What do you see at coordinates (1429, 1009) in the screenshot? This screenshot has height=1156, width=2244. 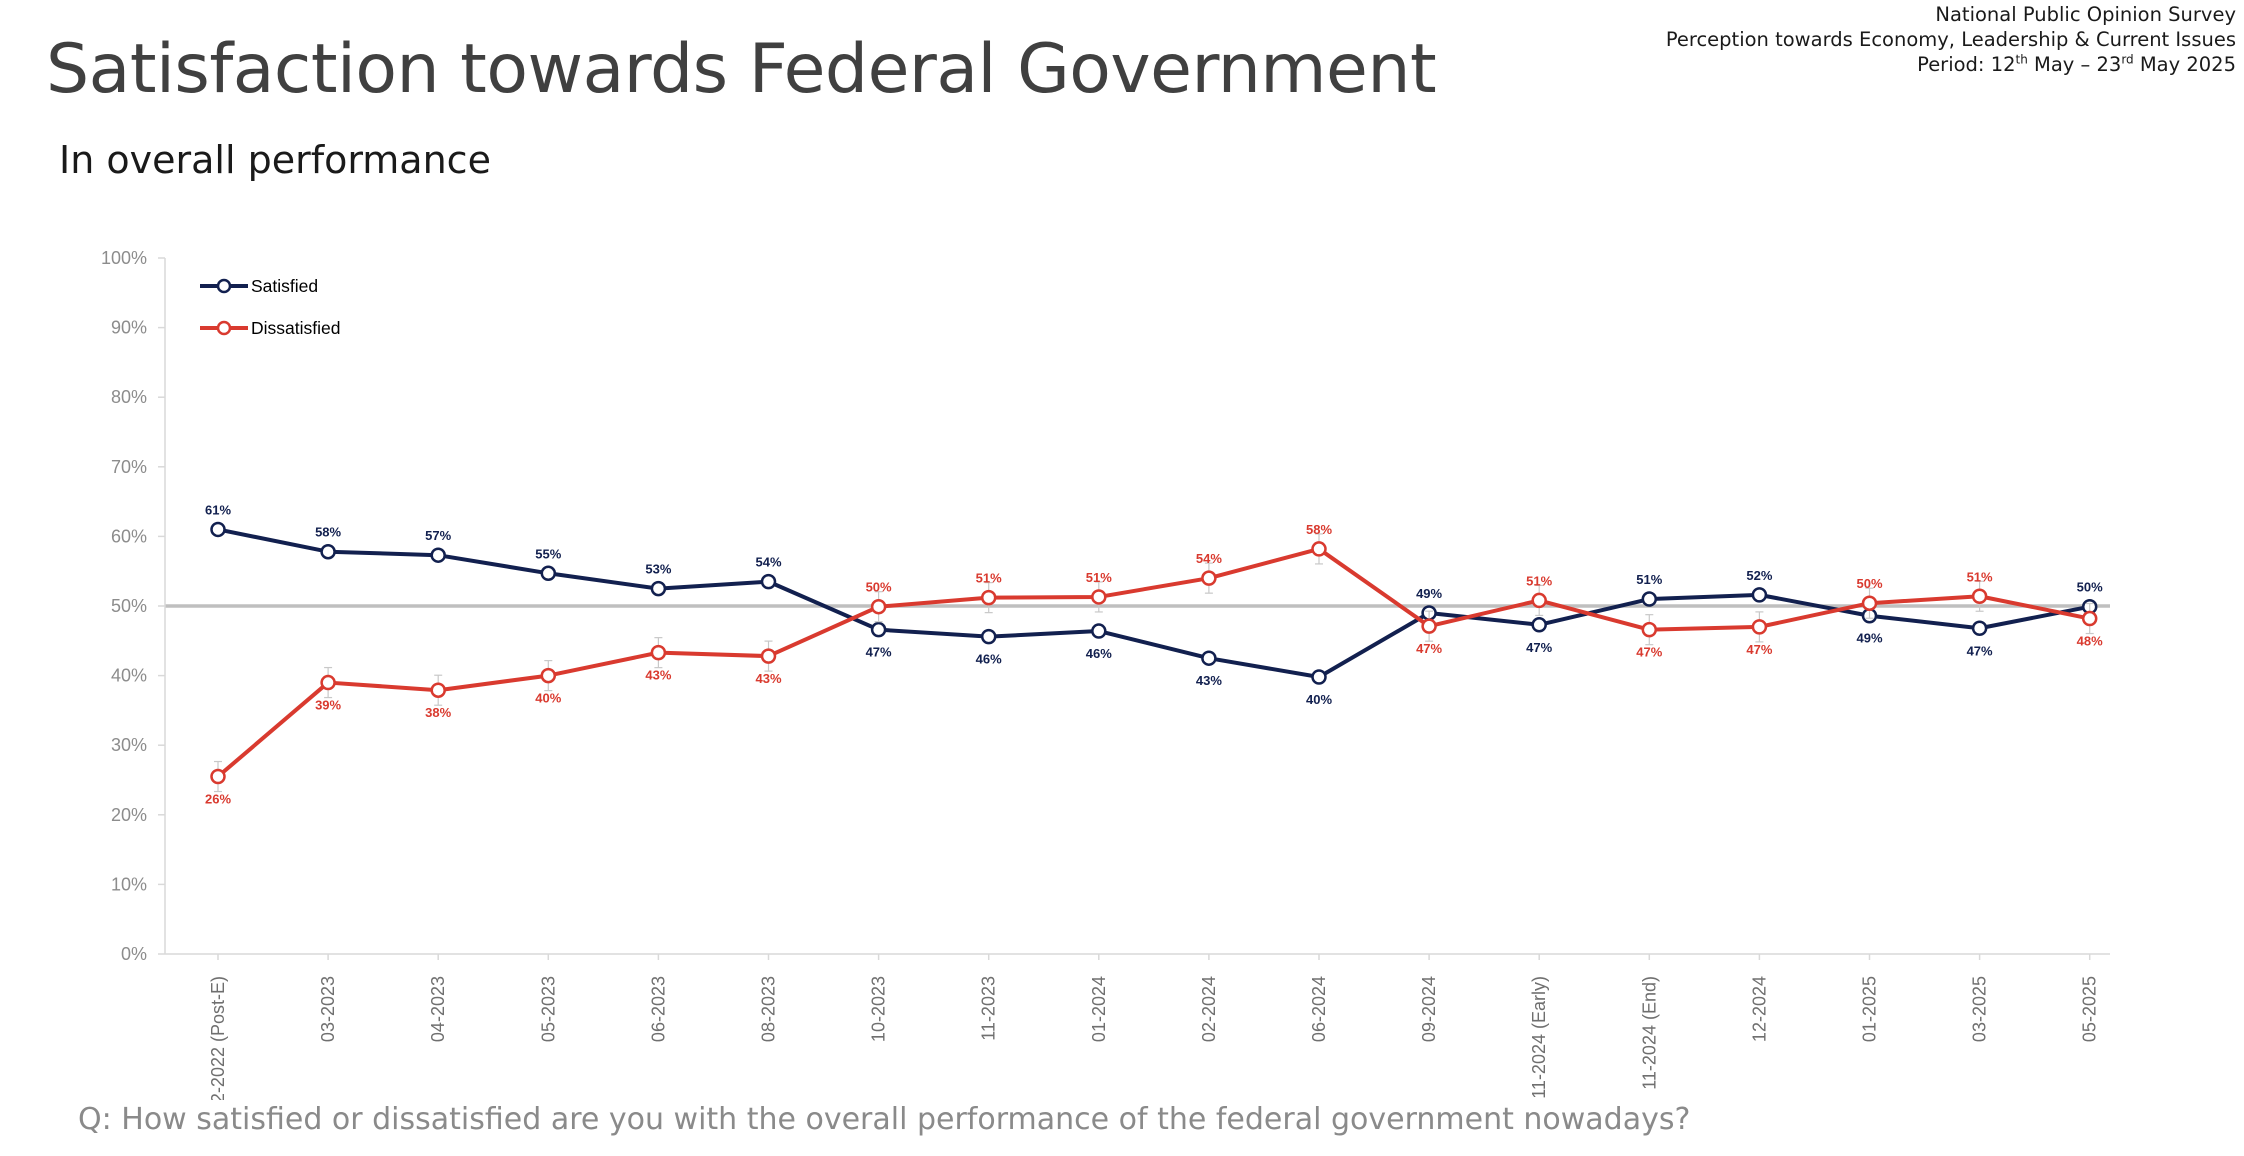 I see `x-tick-label: 09-2024` at bounding box center [1429, 1009].